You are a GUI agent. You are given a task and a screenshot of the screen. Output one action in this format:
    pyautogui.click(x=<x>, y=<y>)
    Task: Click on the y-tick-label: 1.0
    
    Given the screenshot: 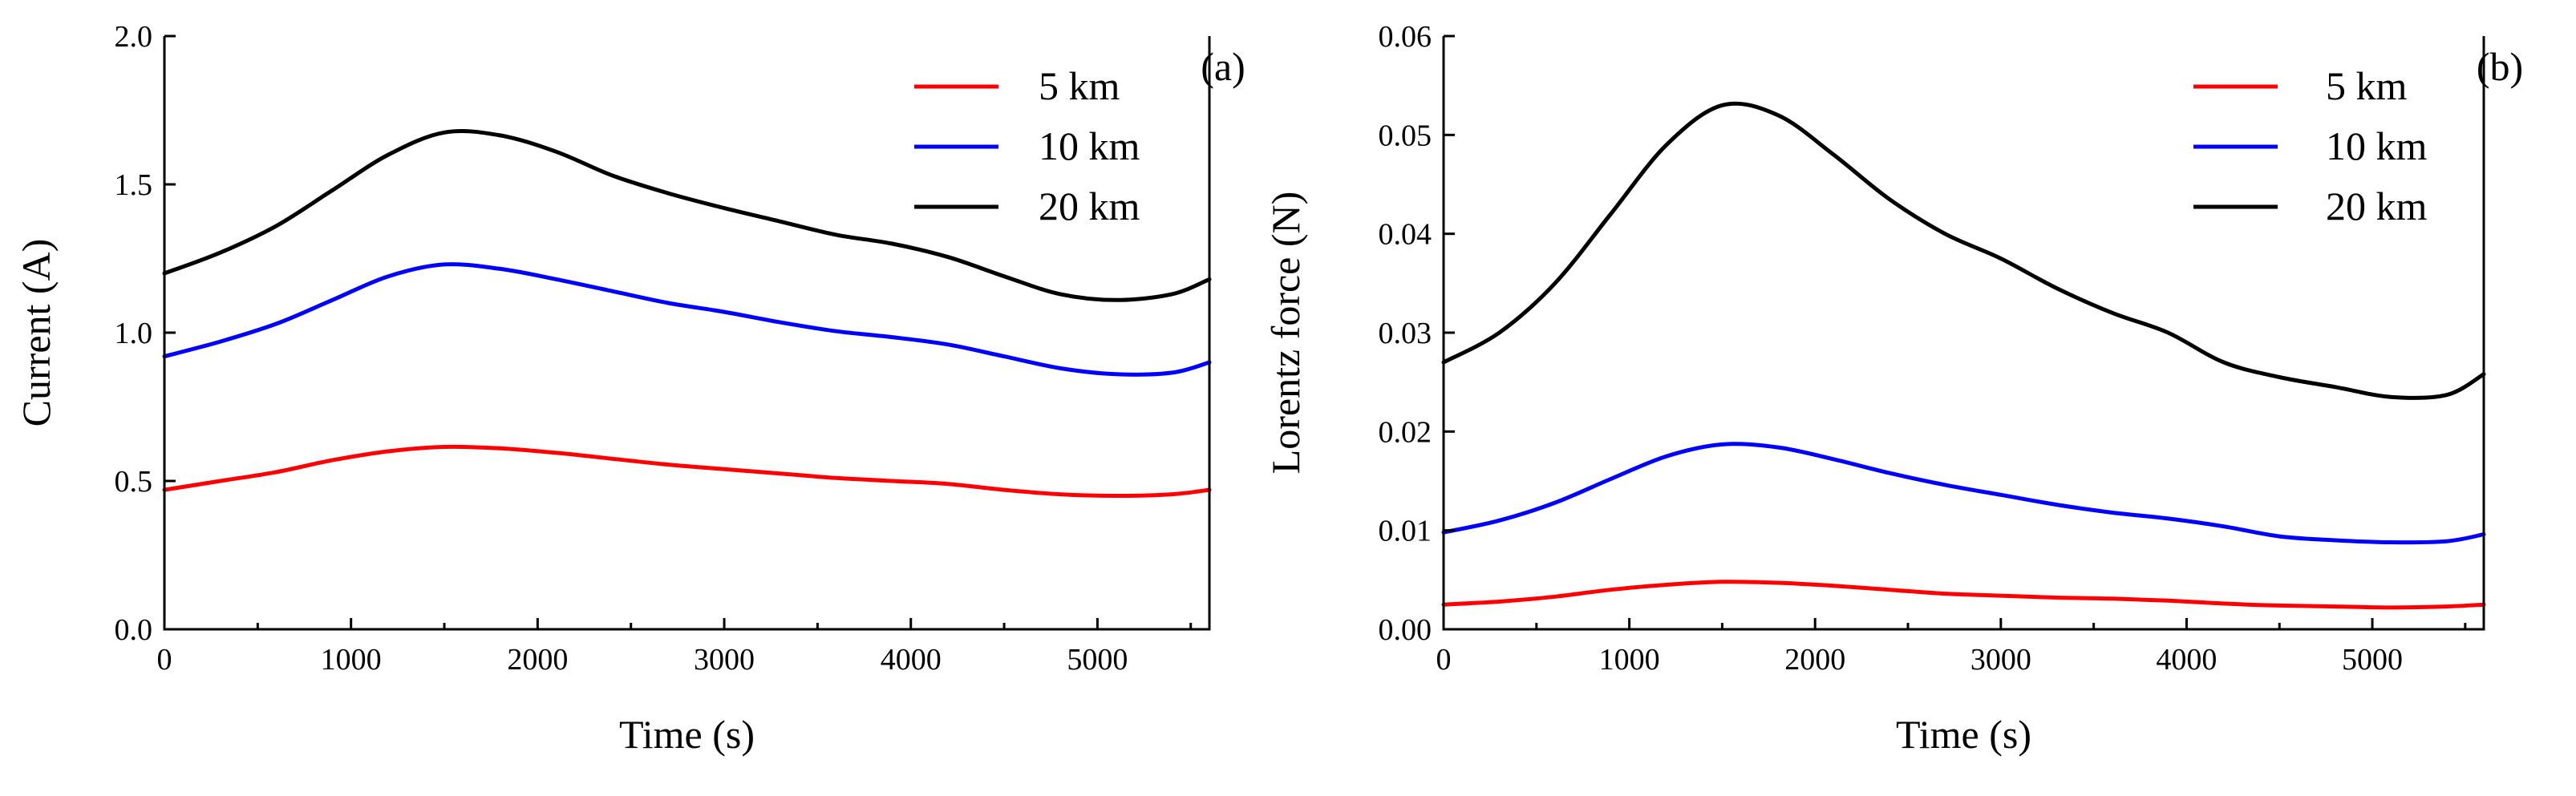 What is the action you would take?
    pyautogui.click(x=134, y=333)
    